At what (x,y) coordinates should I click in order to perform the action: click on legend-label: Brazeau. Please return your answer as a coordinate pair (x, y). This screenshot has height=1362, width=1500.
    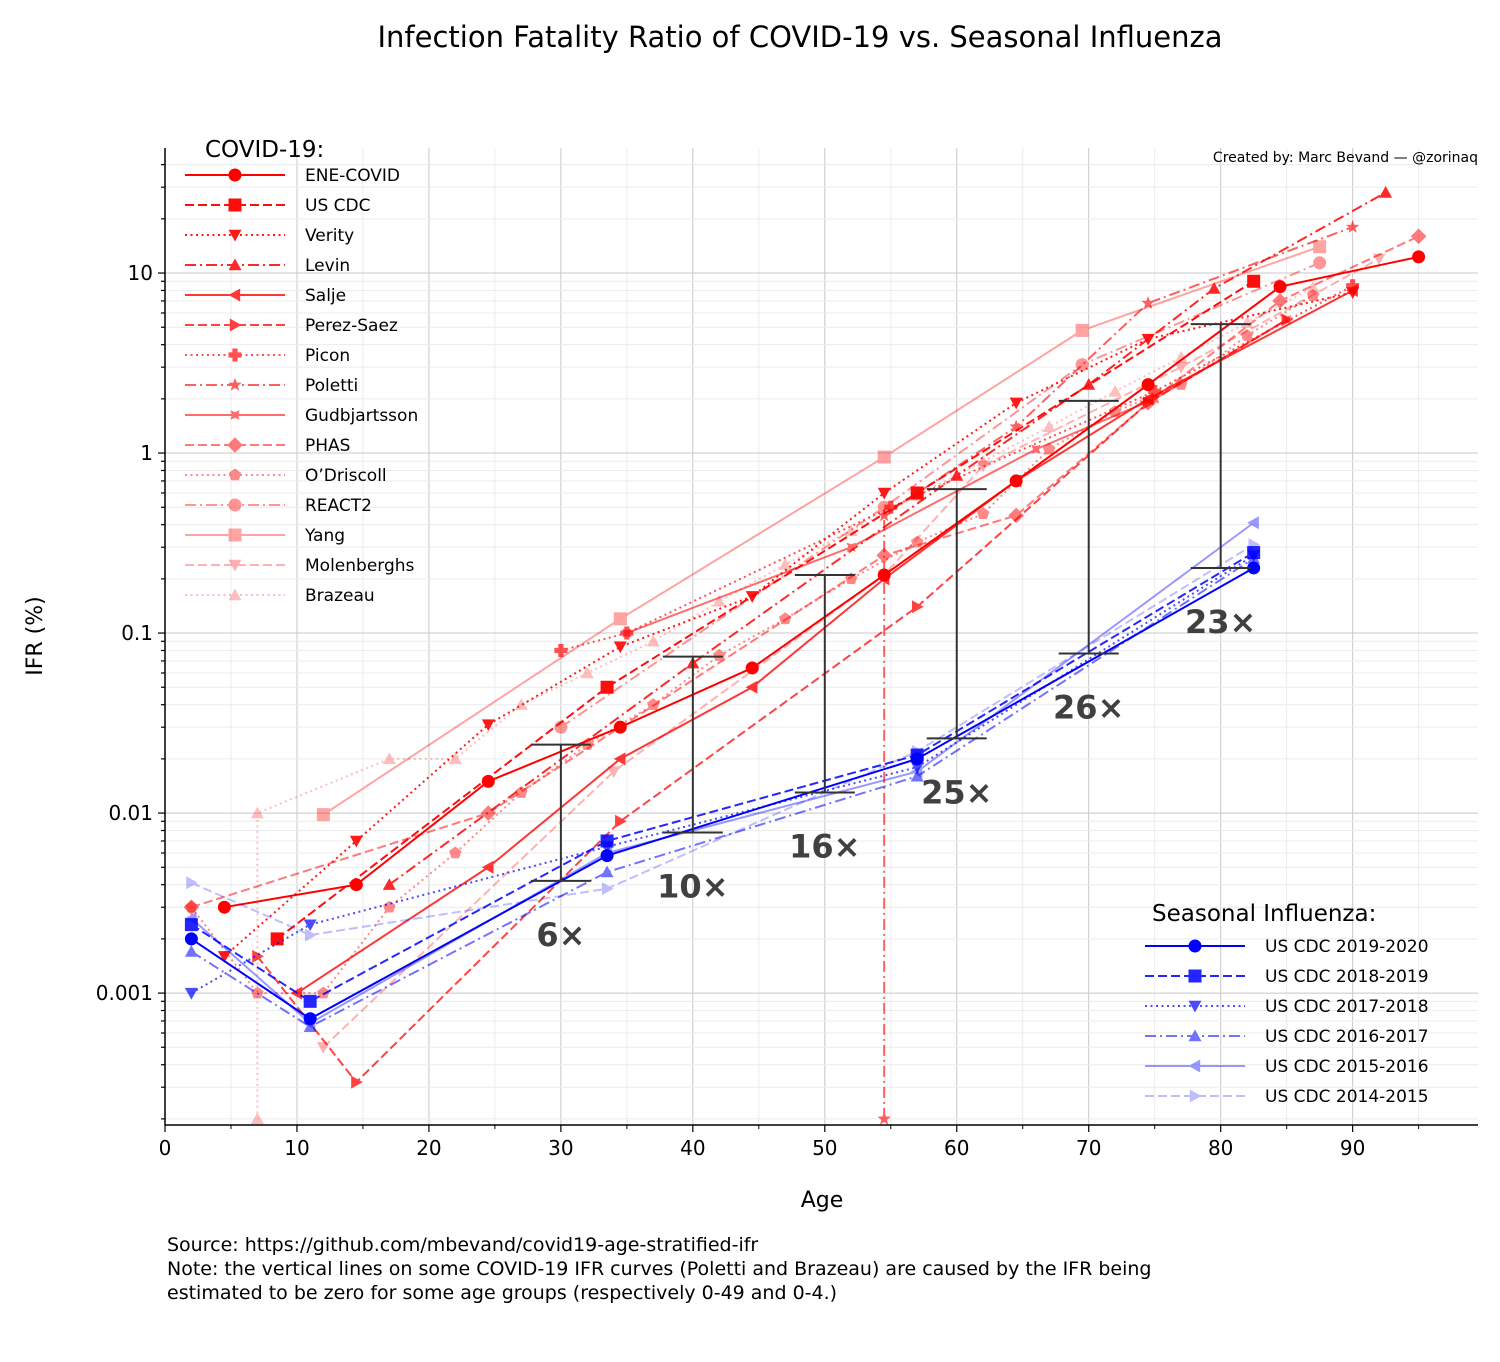
    Looking at the image, I should click on (340, 596).